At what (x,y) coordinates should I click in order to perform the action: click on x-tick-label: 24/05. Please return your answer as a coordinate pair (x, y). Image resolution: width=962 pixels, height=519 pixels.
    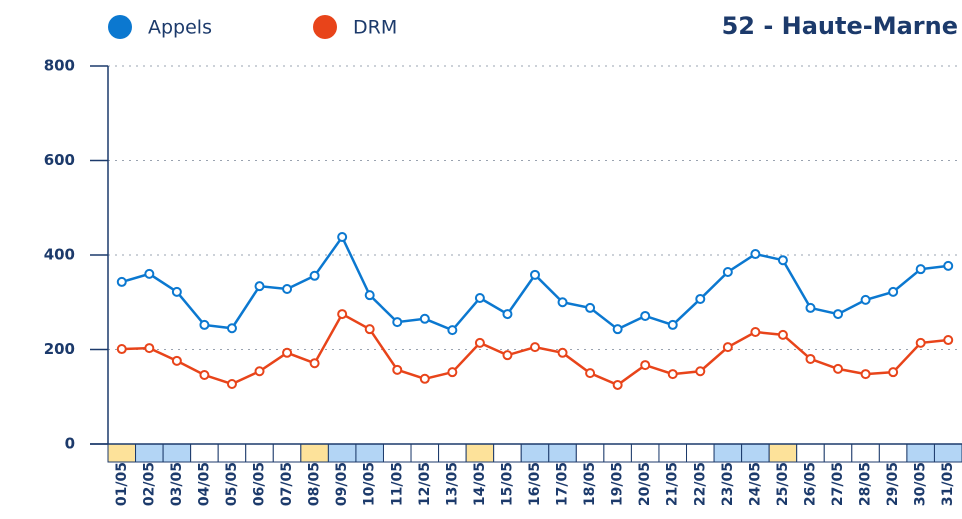
    Looking at the image, I should click on (755, 484).